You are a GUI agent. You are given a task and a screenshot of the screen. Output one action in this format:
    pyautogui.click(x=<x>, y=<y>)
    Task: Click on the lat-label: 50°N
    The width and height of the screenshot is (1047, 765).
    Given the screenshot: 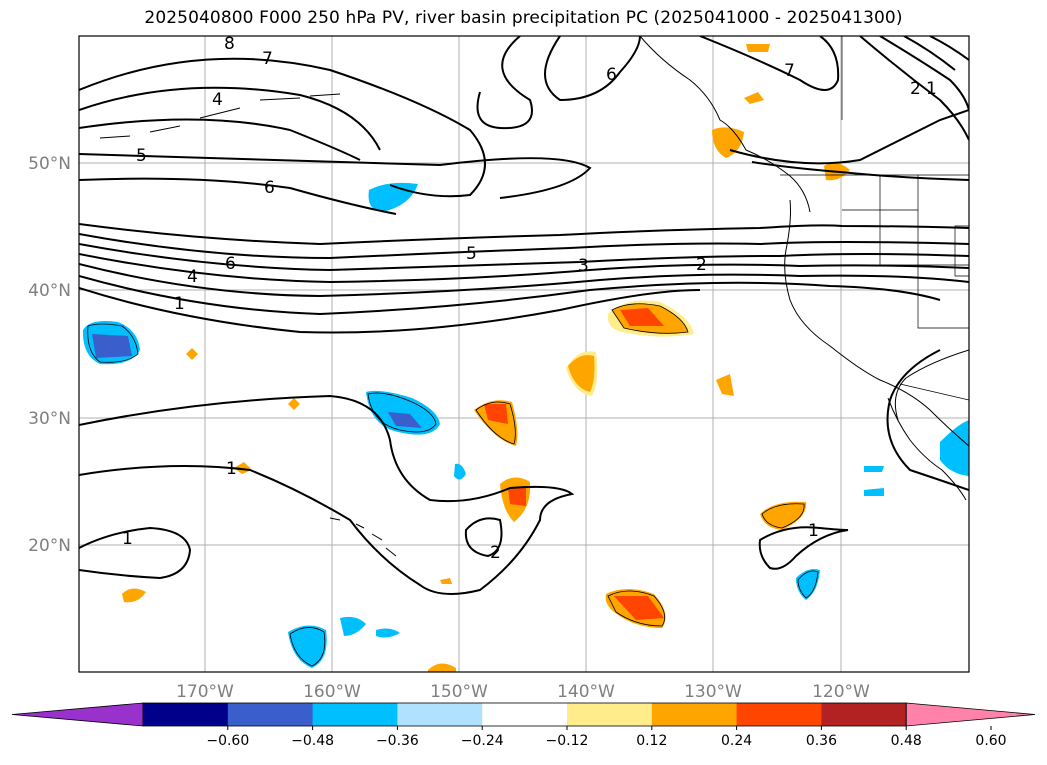 What is the action you would take?
    pyautogui.click(x=49, y=164)
    